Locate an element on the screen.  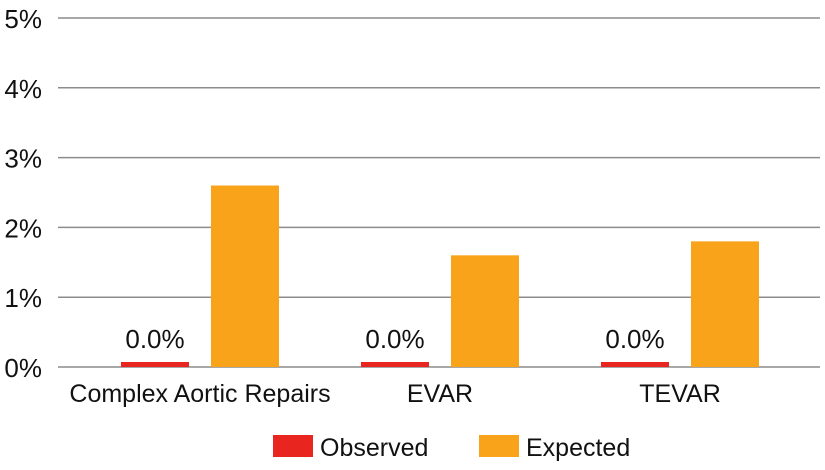
x-tick-label: EVAR is located at coordinates (440, 394).